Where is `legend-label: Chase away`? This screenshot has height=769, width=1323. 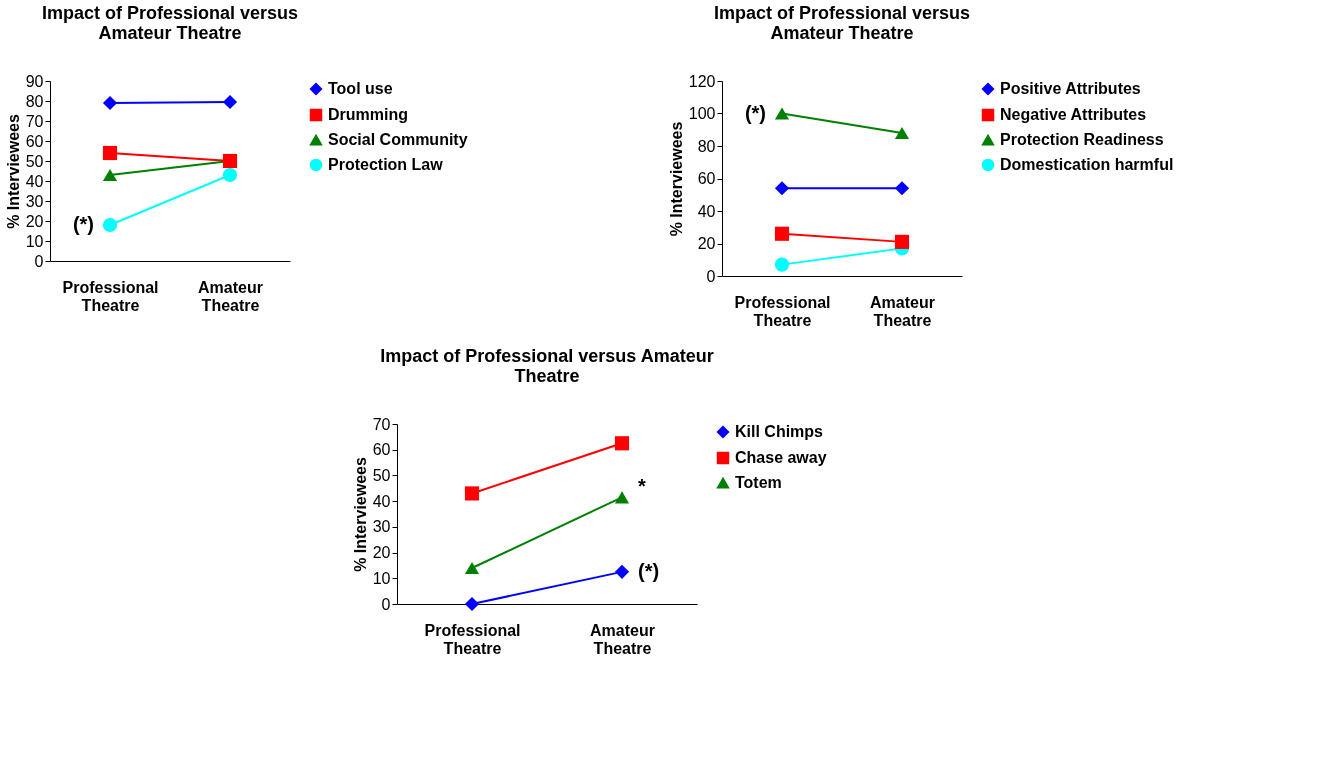
legend-label: Chase away is located at coordinates (781, 457).